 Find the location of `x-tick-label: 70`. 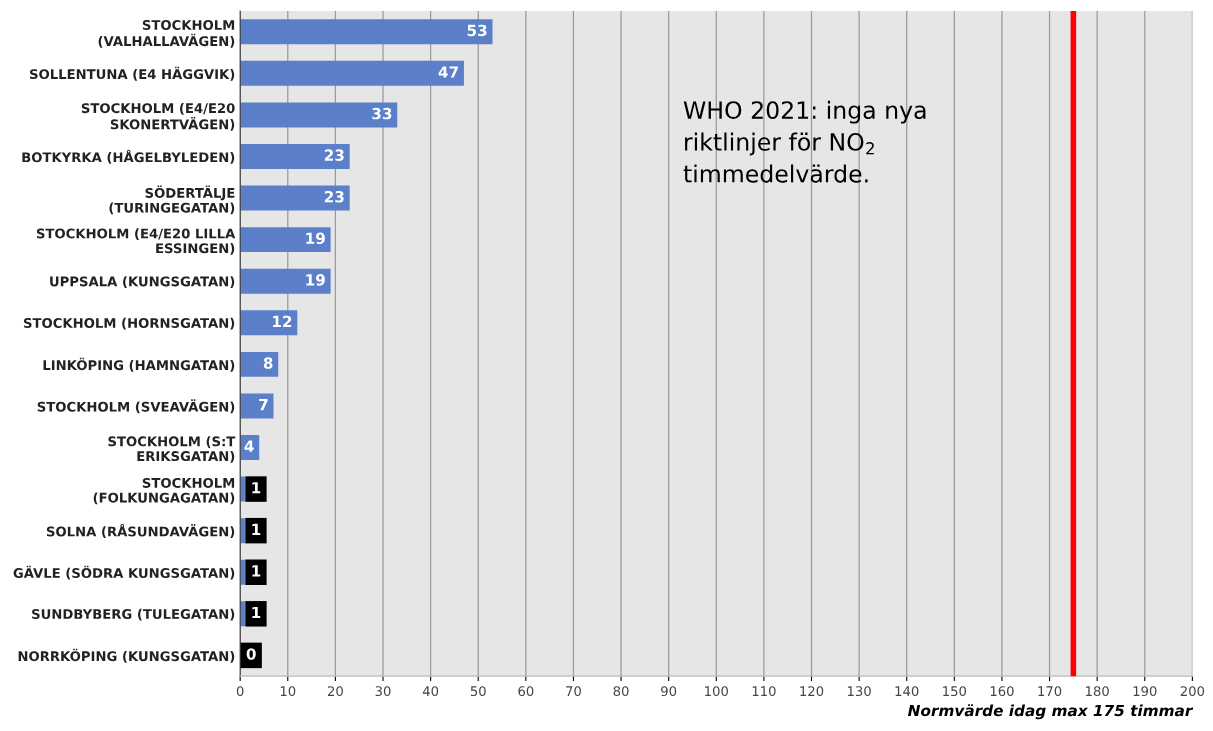

x-tick-label: 70 is located at coordinates (573, 691).